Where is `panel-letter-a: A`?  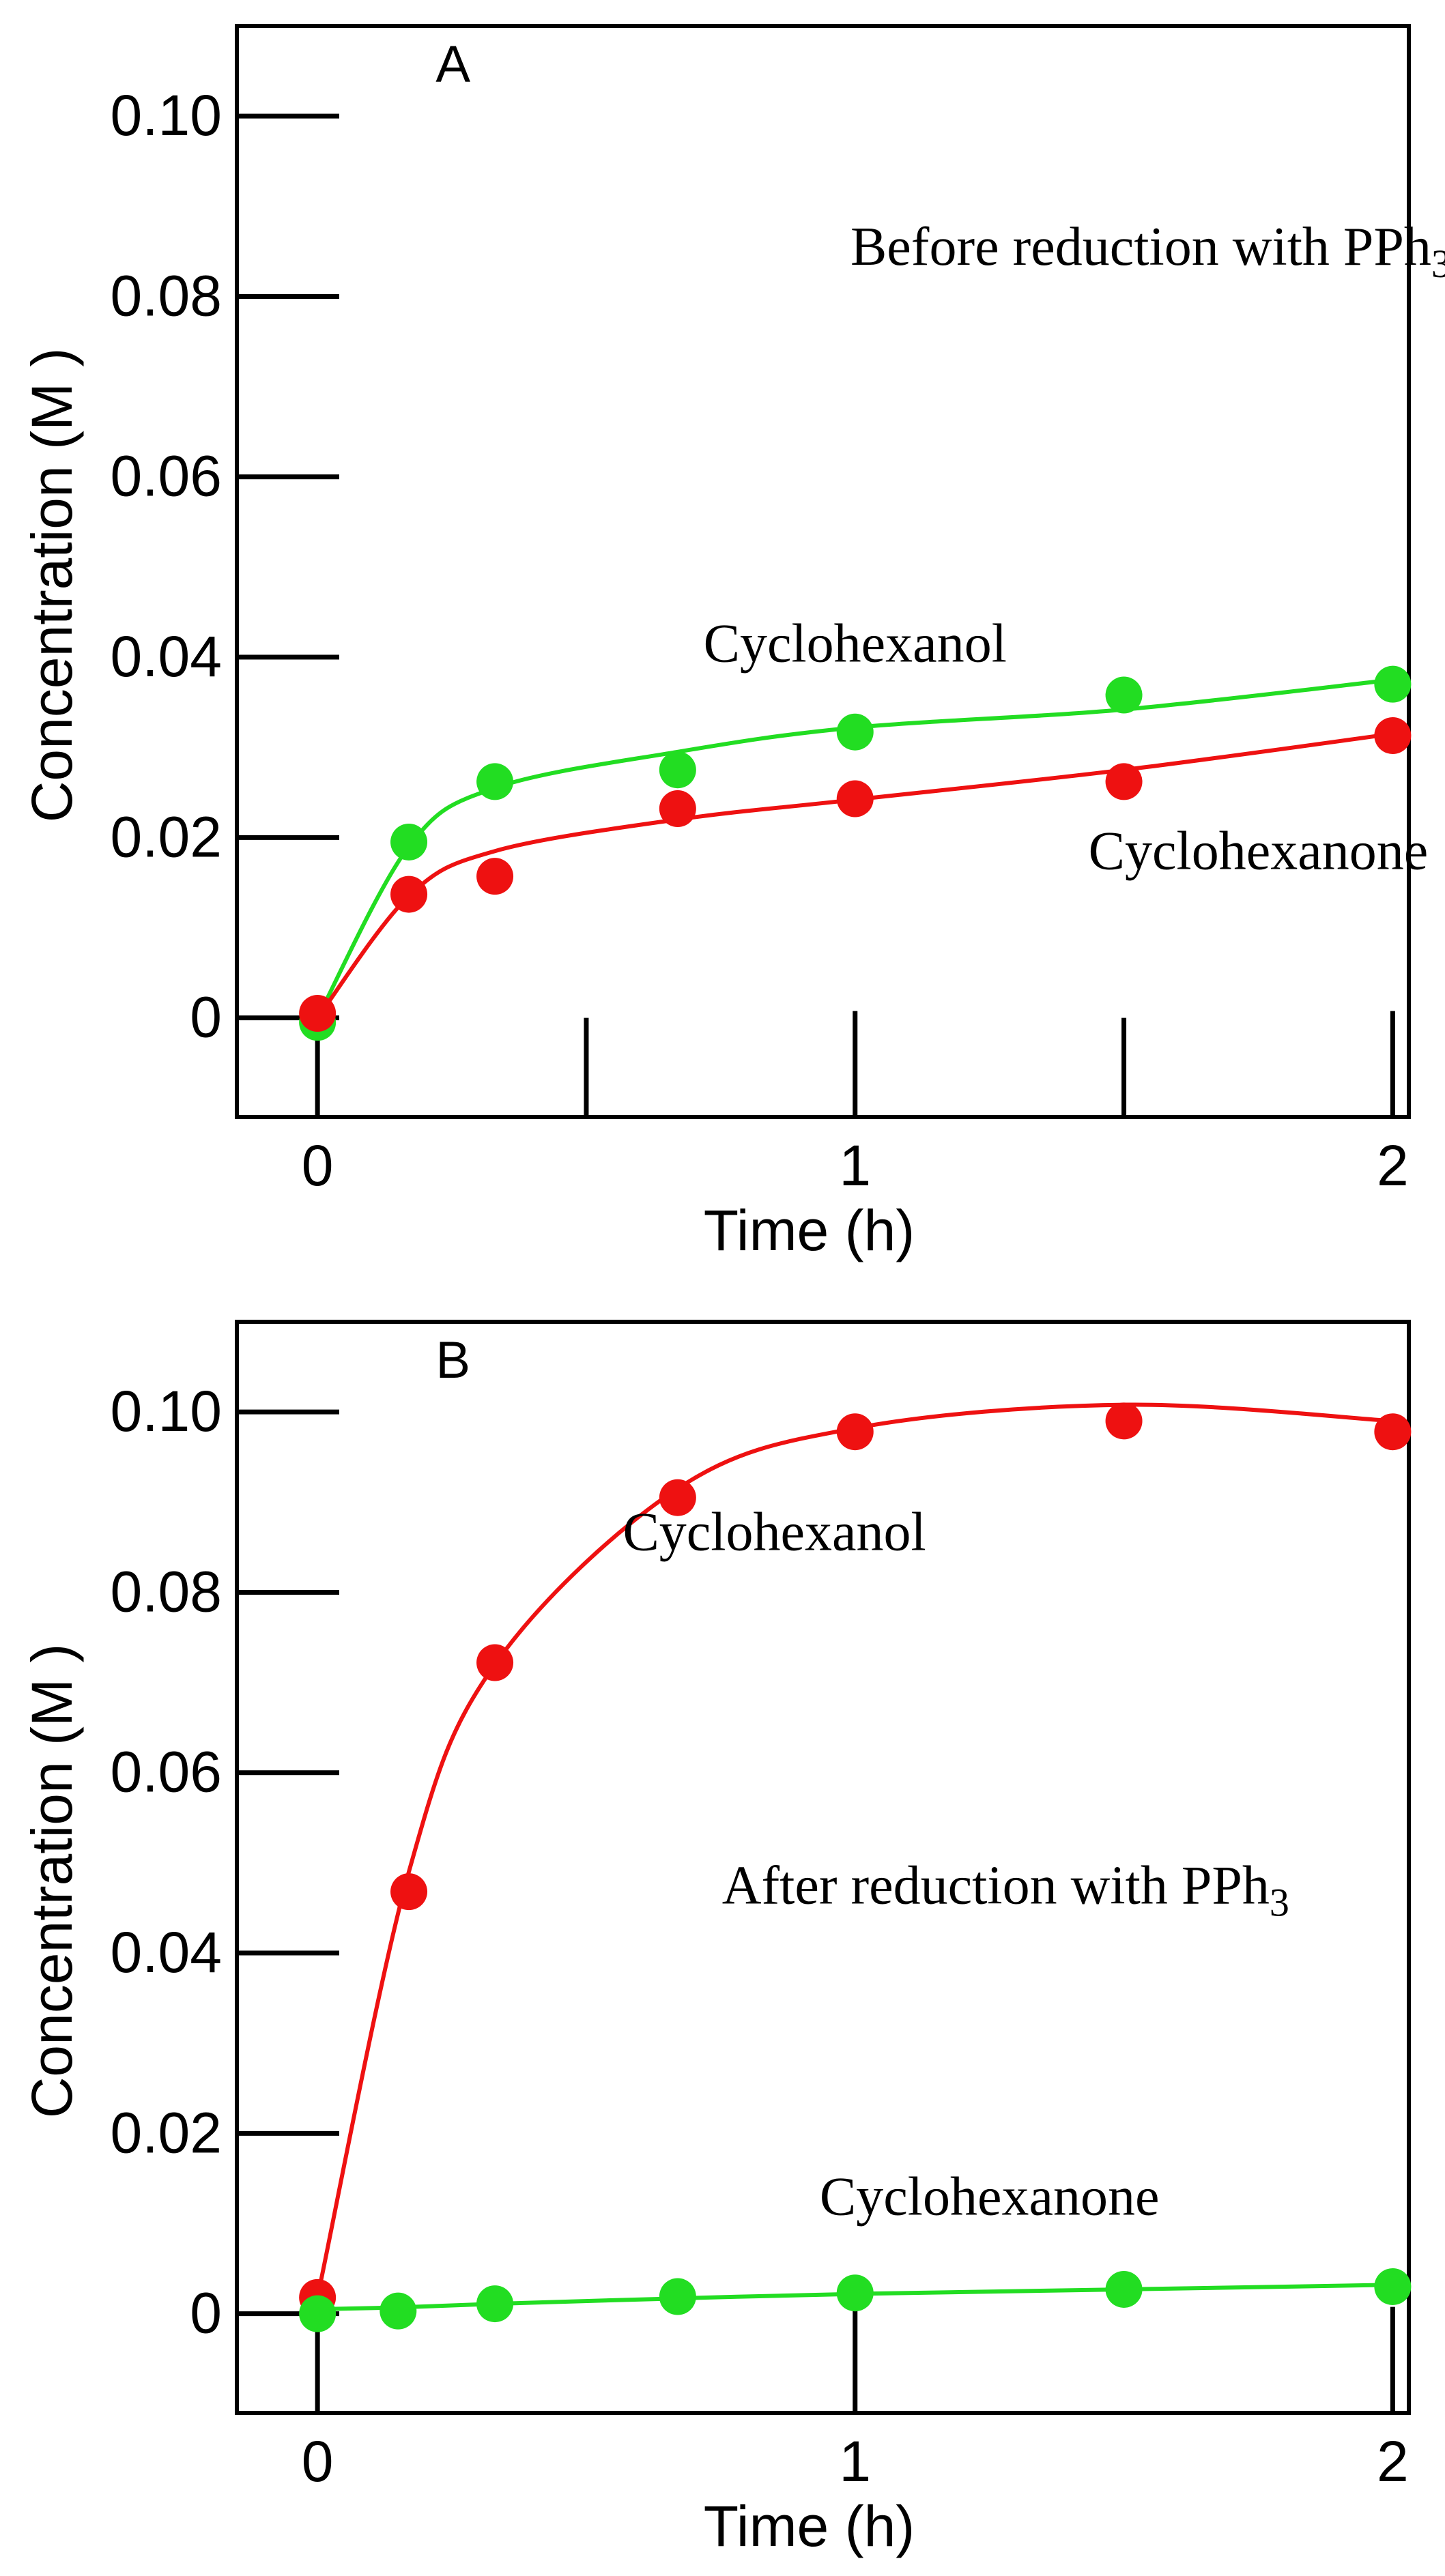
panel-letter-a: A is located at coordinates (452, 64).